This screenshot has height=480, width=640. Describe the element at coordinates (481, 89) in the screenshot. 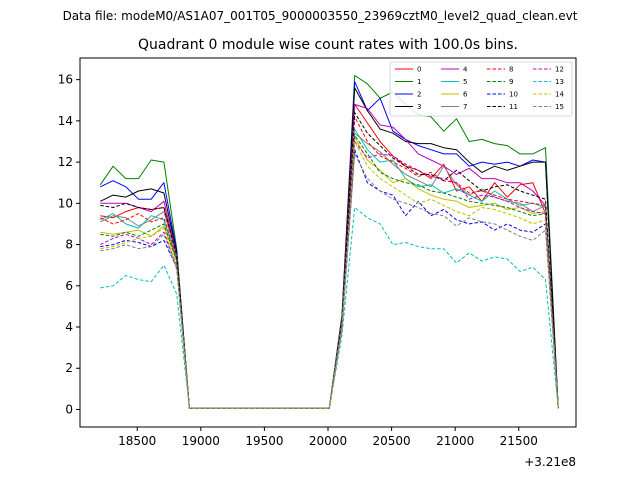

I see `legend-box` at that location.